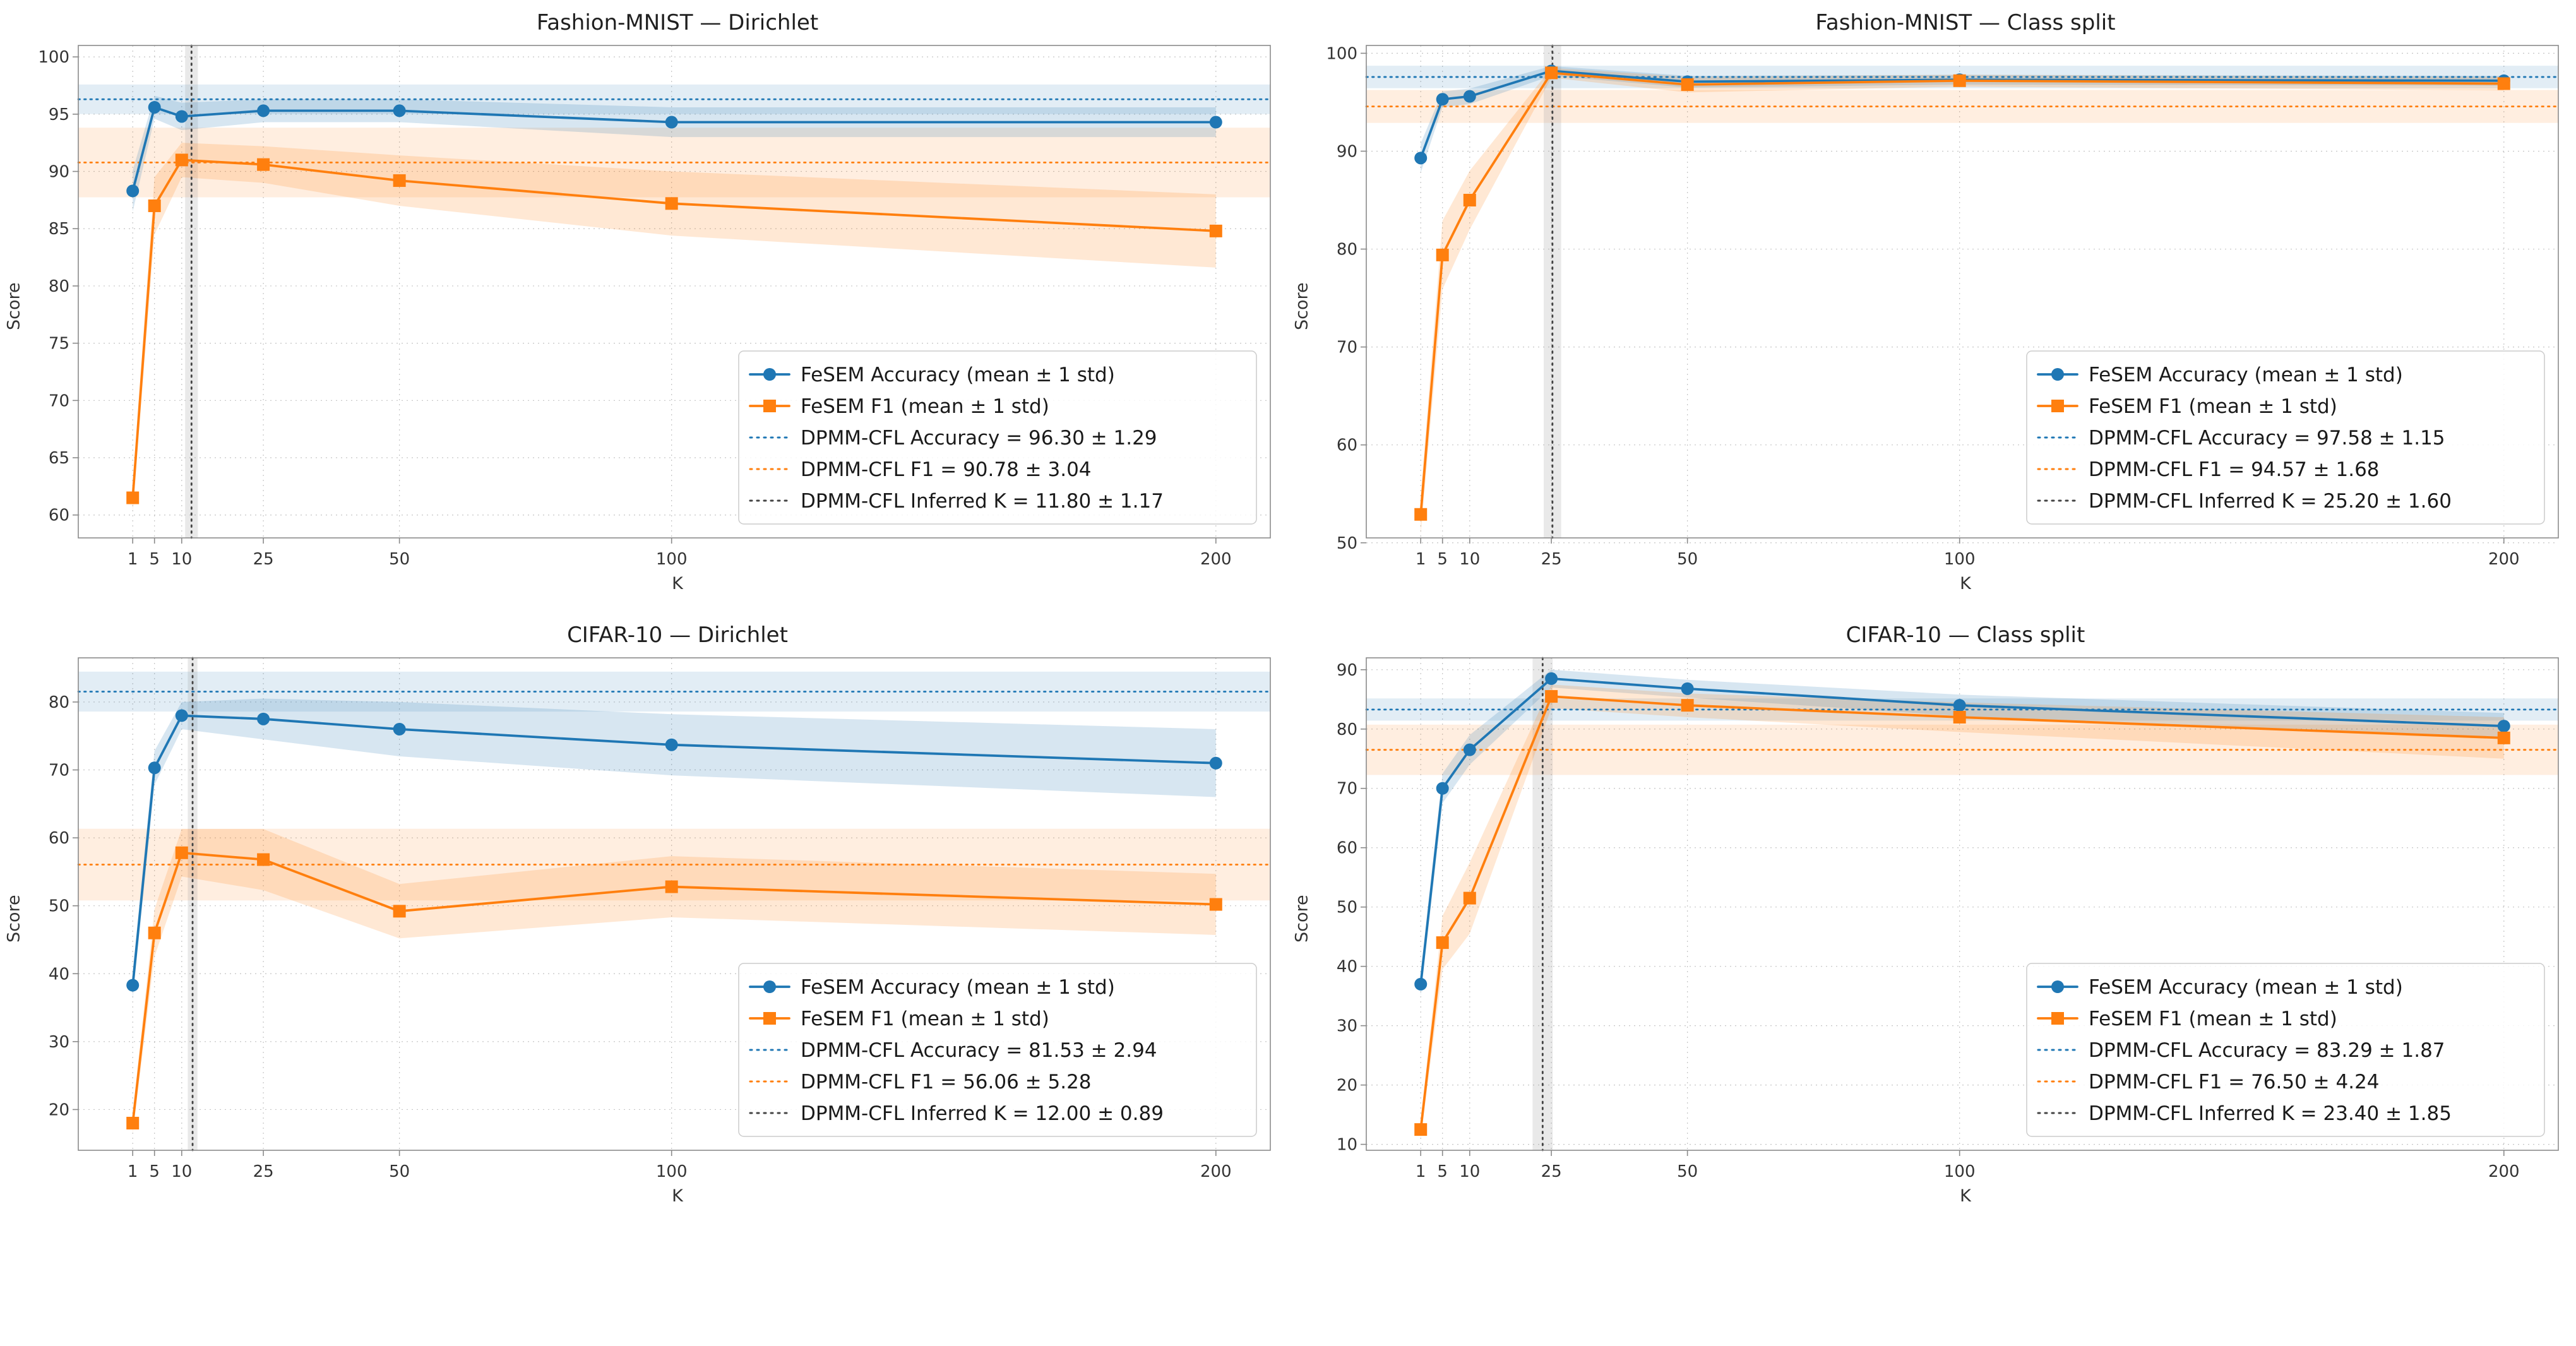 The height and width of the screenshot is (1346, 2576). Describe the element at coordinates (1965, 22) in the screenshot. I see `chart-title: Fashion-MNIST — Class split` at that location.